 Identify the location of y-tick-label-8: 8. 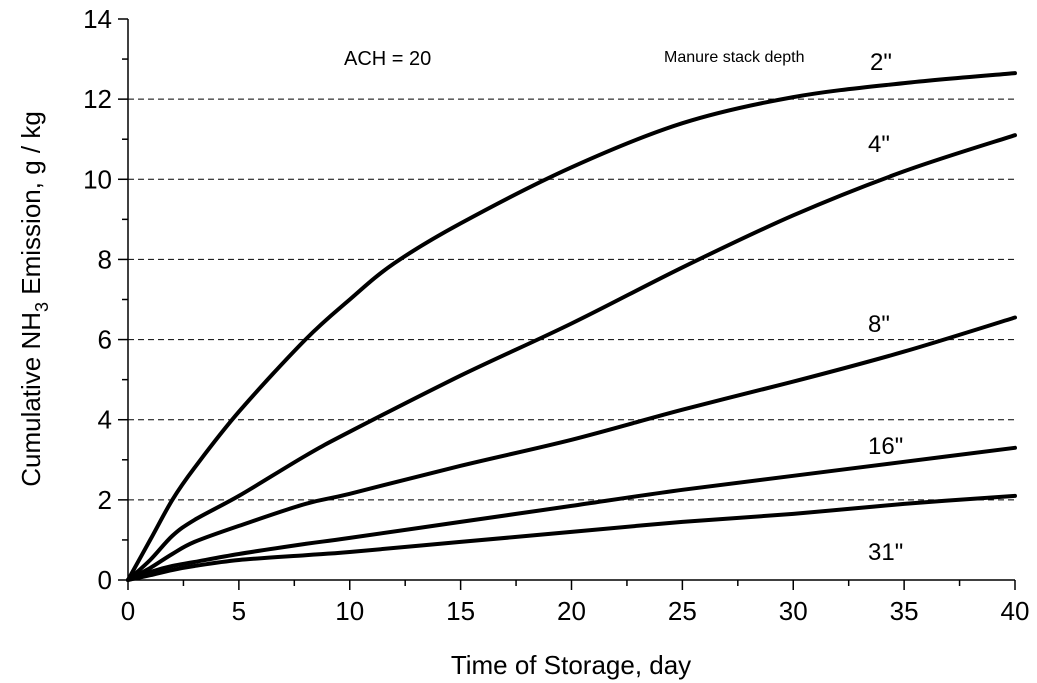
(105, 259).